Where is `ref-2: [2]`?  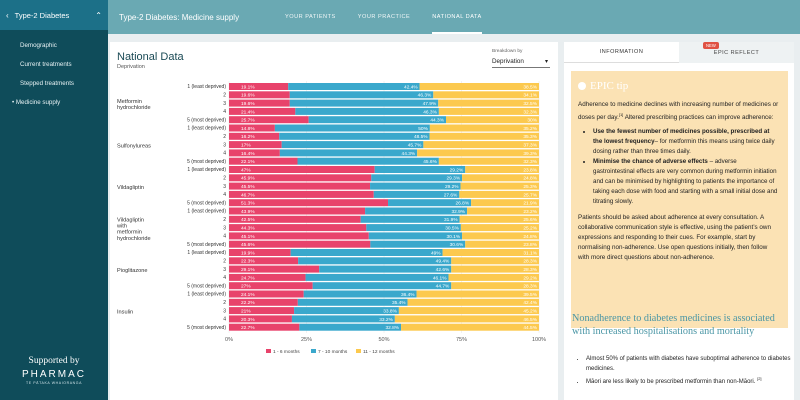 ref-2: [2] is located at coordinates (759, 378).